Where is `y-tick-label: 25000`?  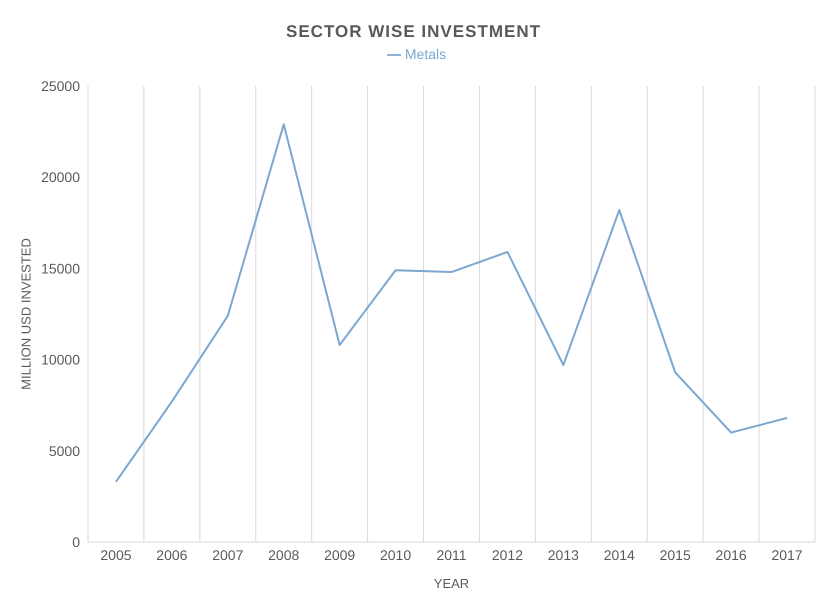 y-tick-label: 25000 is located at coordinates (60, 86).